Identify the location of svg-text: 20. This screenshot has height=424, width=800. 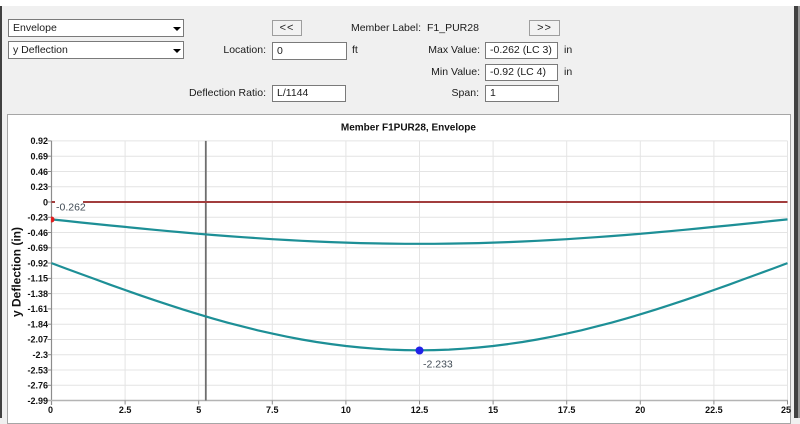
(640, 410).